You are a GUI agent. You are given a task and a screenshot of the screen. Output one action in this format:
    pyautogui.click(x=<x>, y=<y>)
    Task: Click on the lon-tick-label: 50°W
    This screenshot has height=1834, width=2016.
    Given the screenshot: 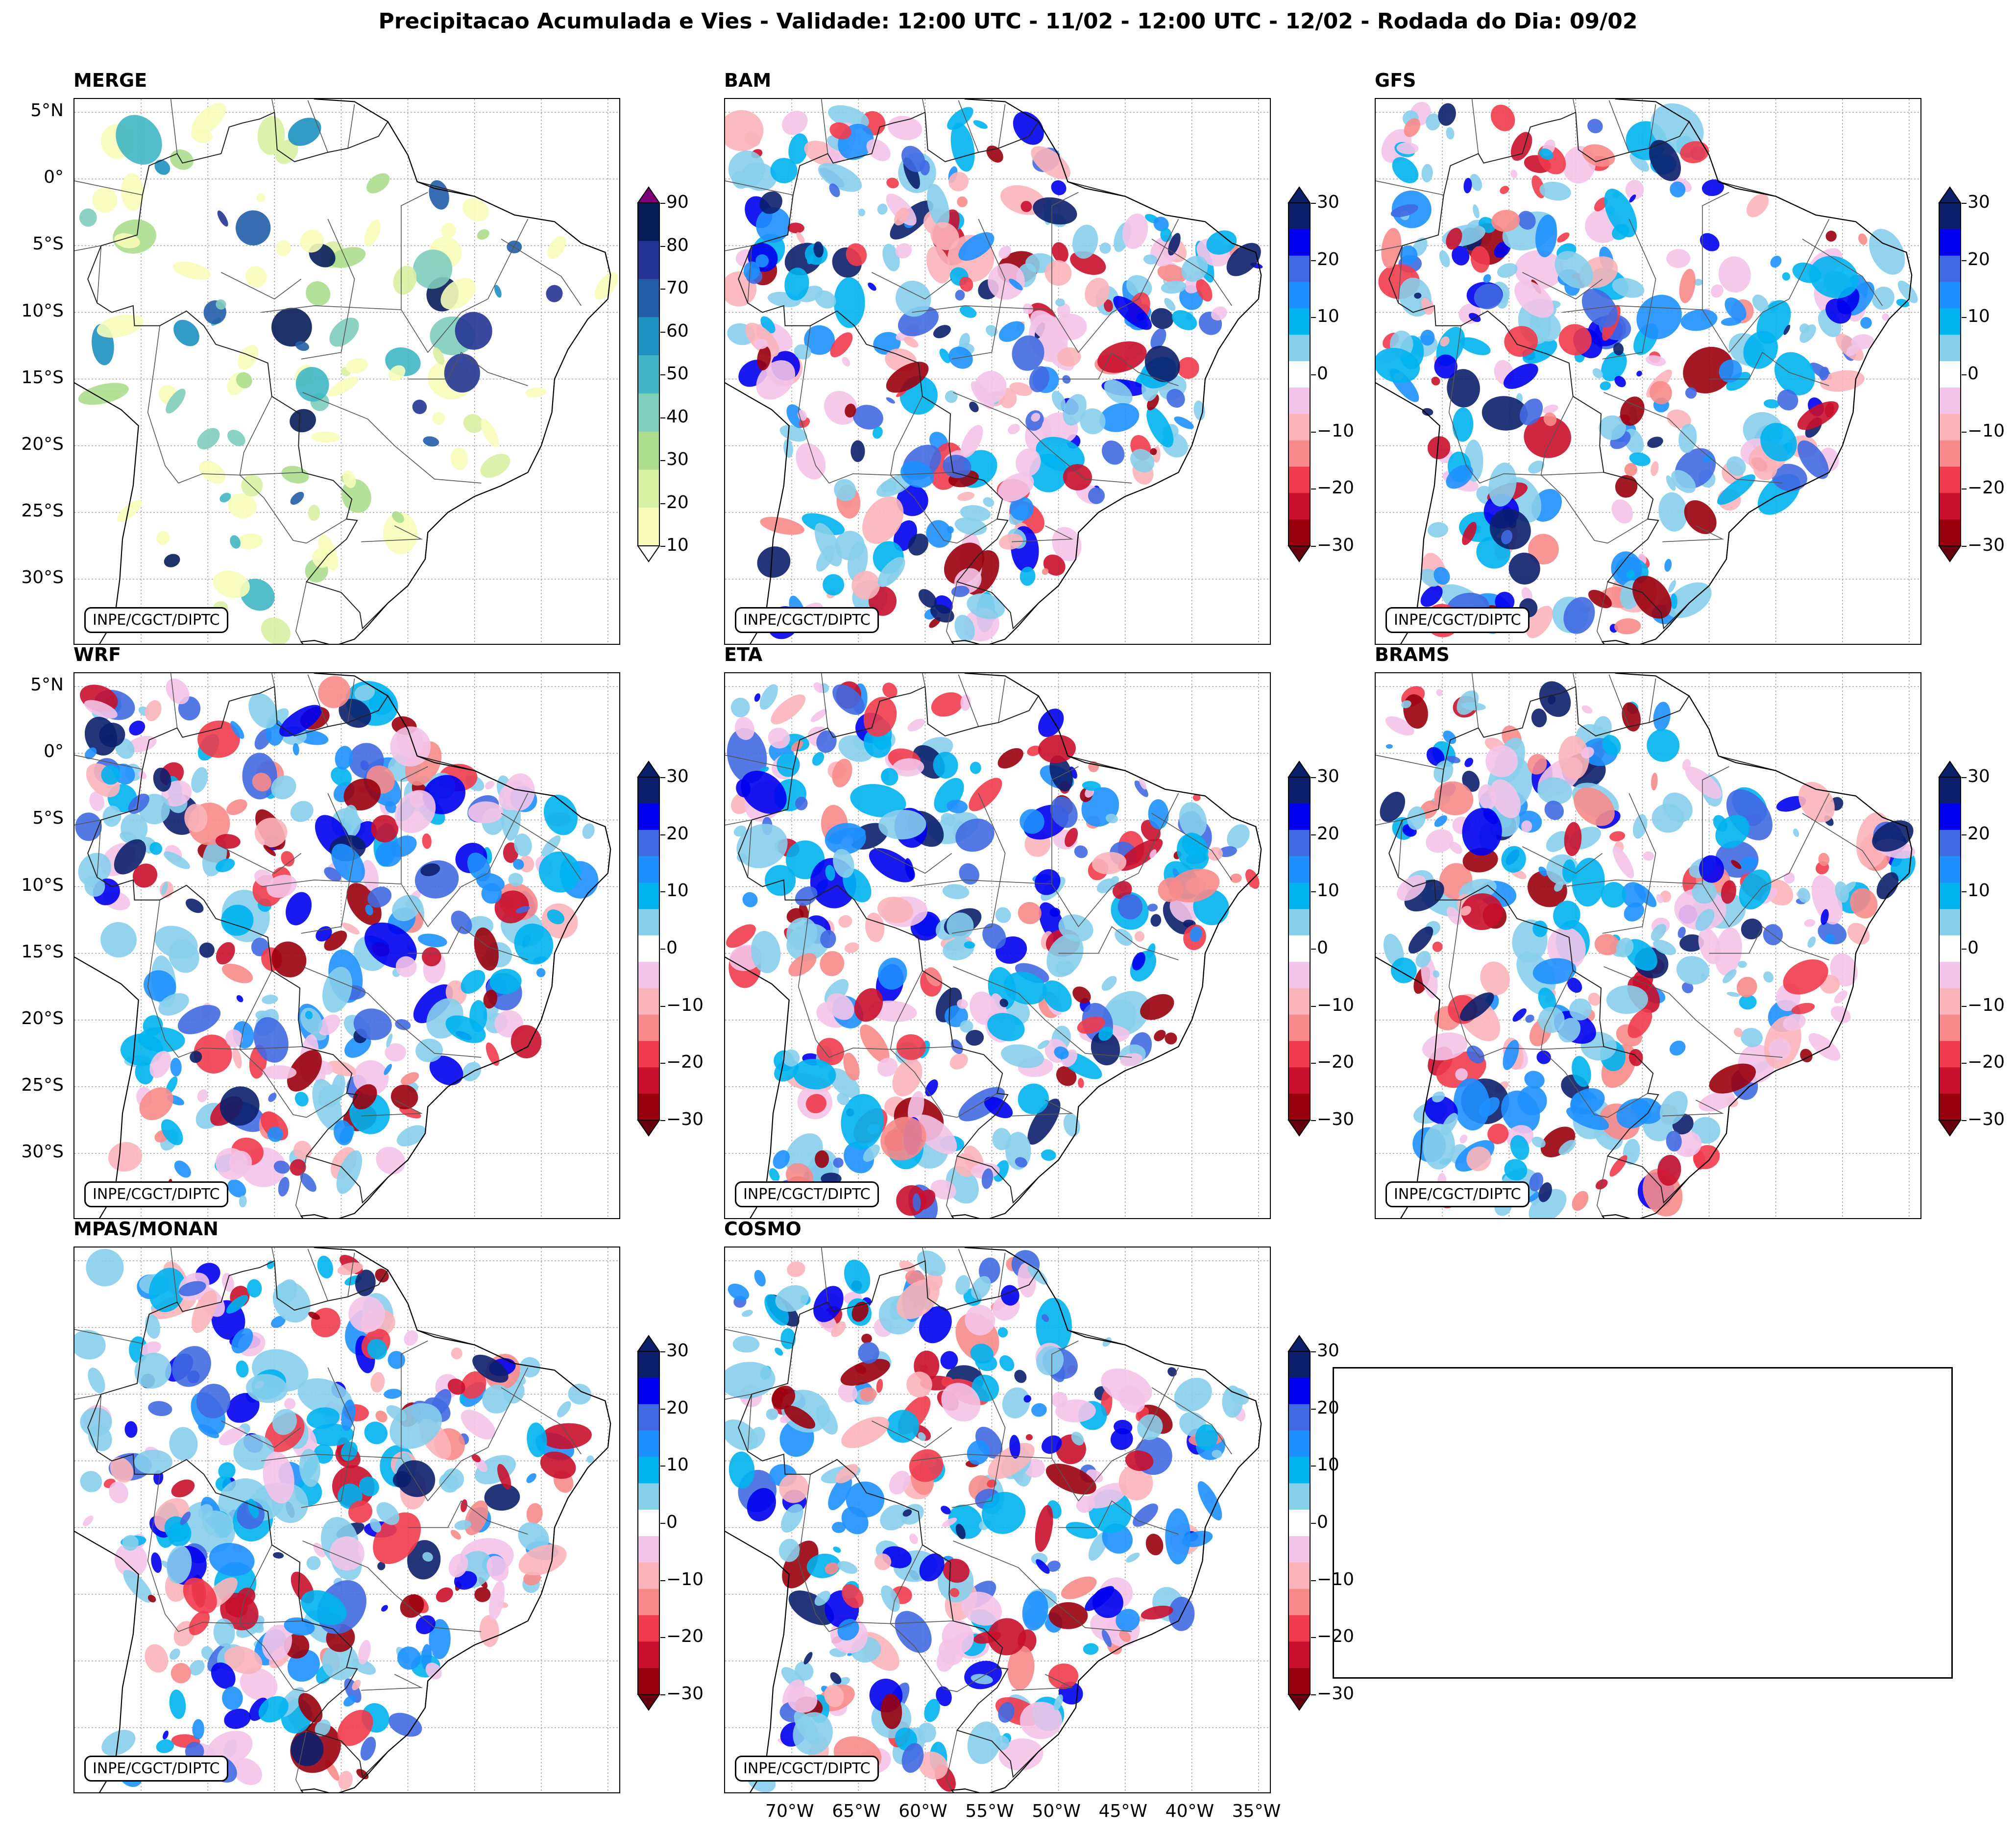 What is the action you would take?
    pyautogui.click(x=1056, y=1811)
    